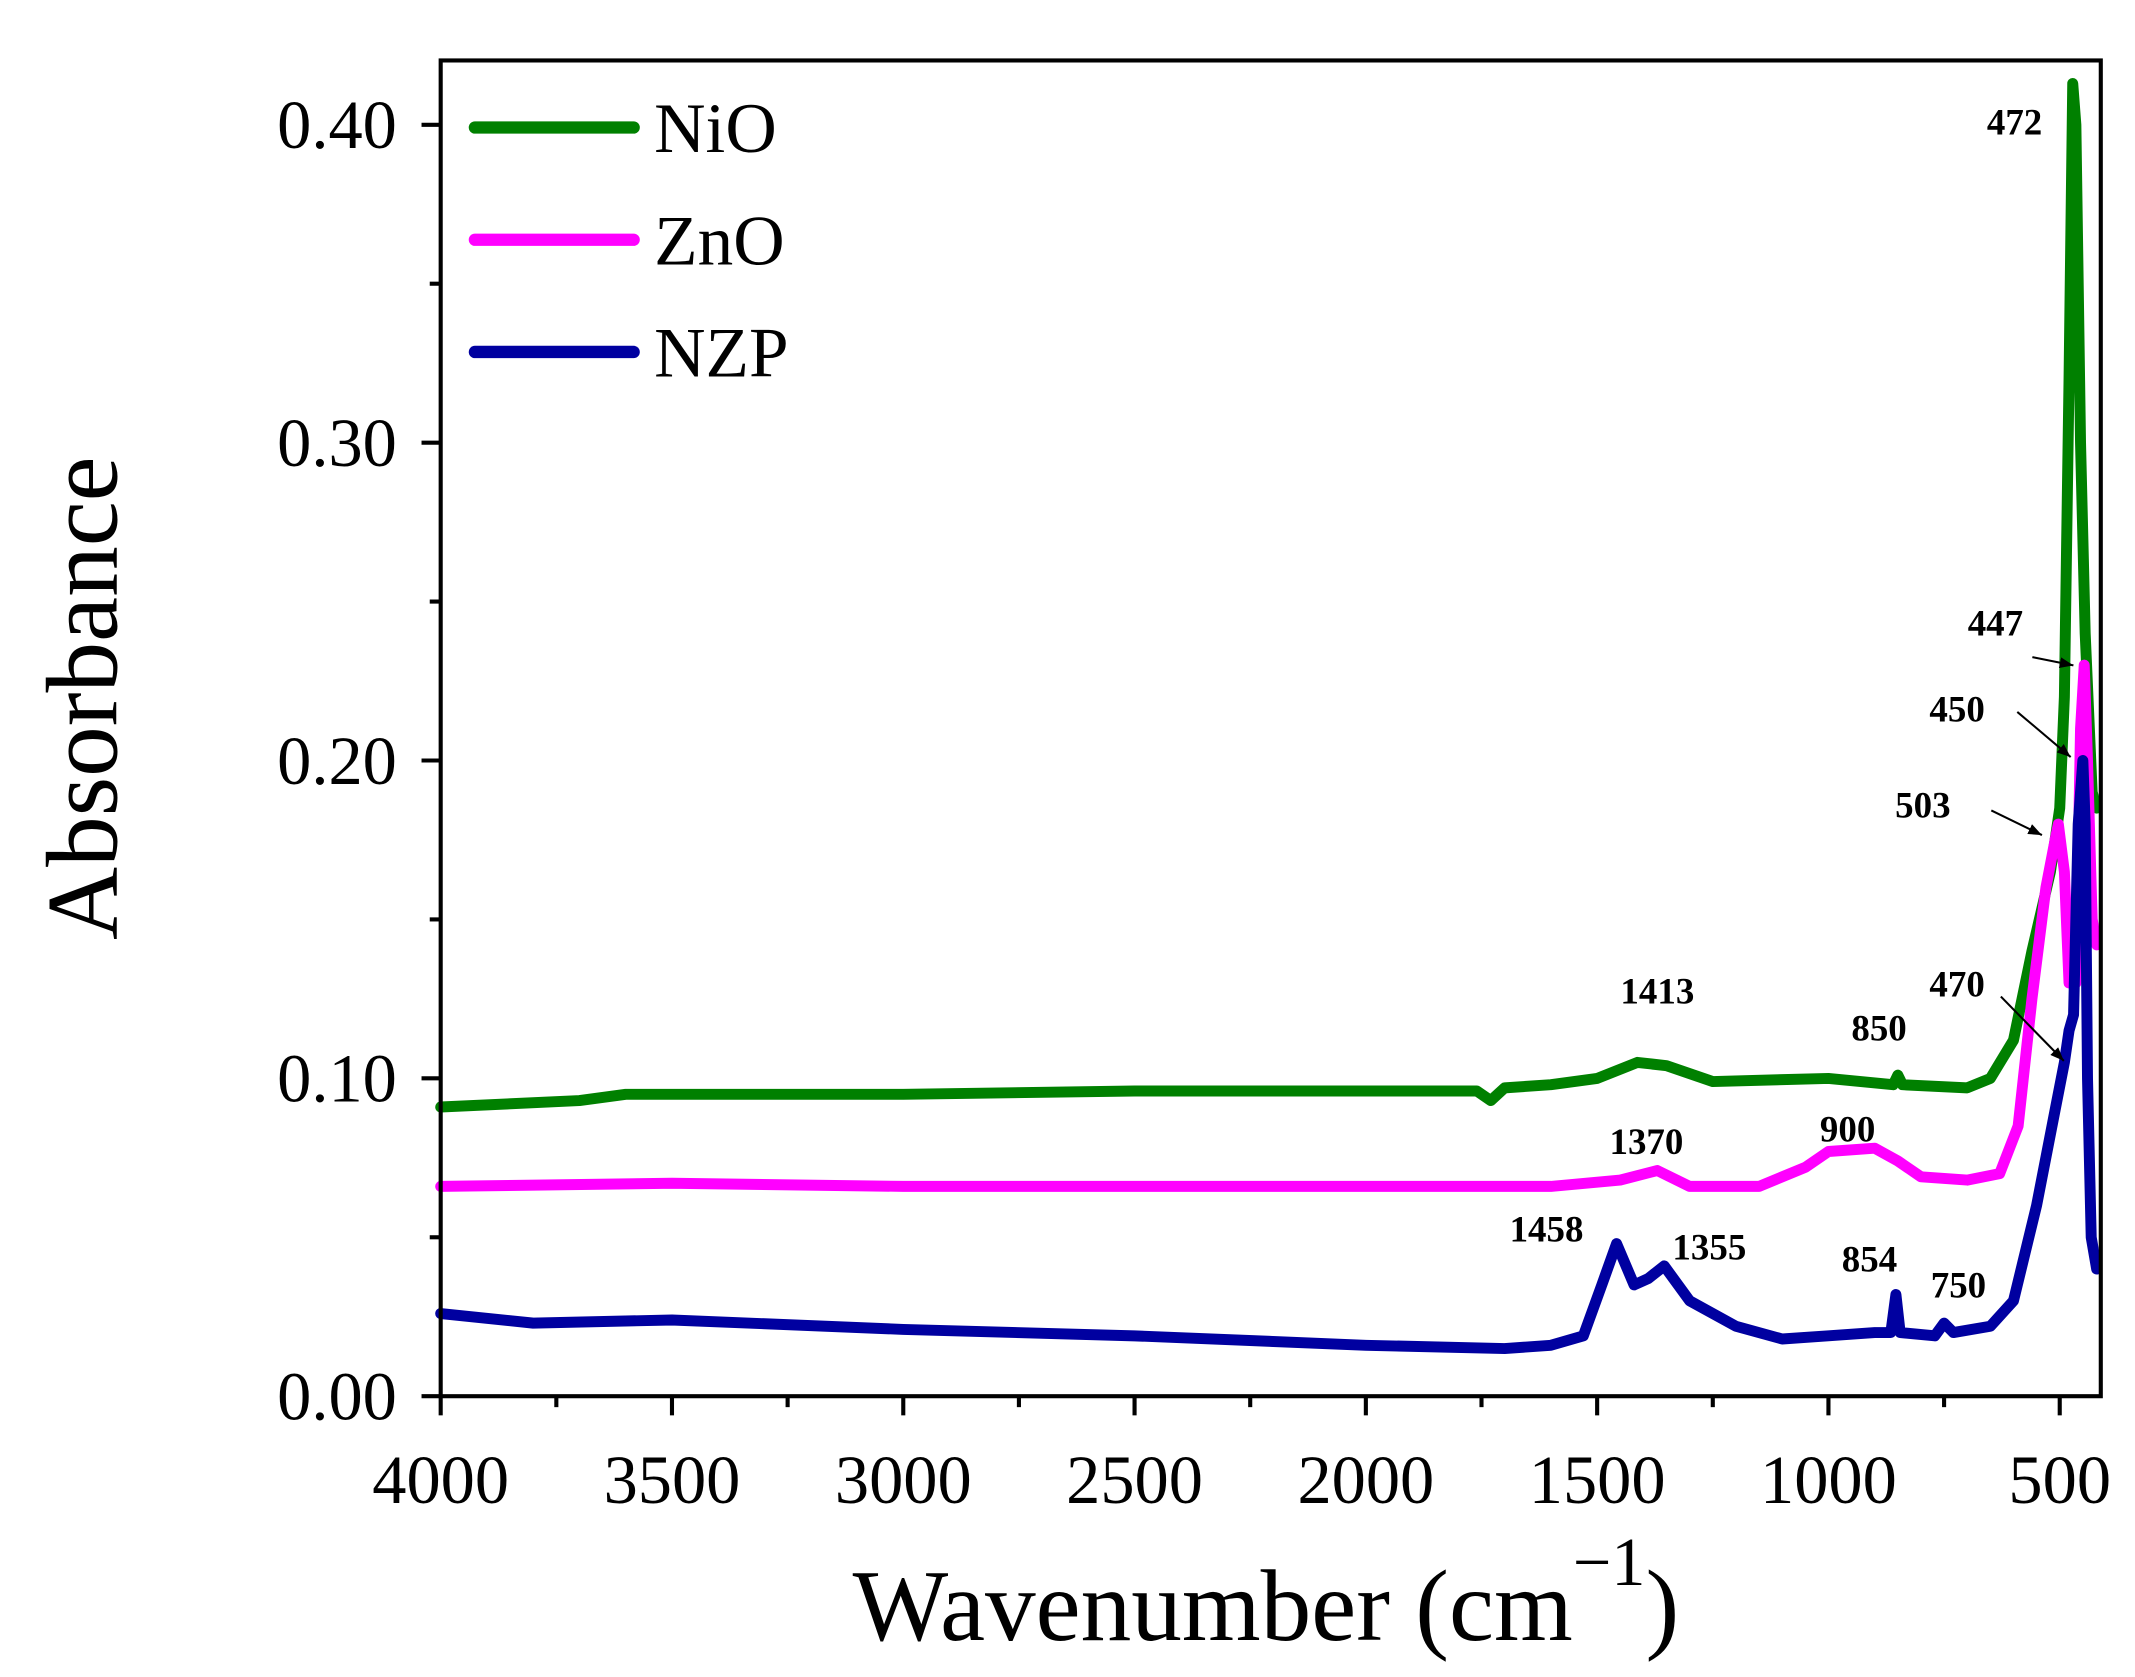 This screenshot has height=1677, width=2135. What do you see at coordinates (1646, 1141) in the screenshot?
I see `peak-label-1370: 1370` at bounding box center [1646, 1141].